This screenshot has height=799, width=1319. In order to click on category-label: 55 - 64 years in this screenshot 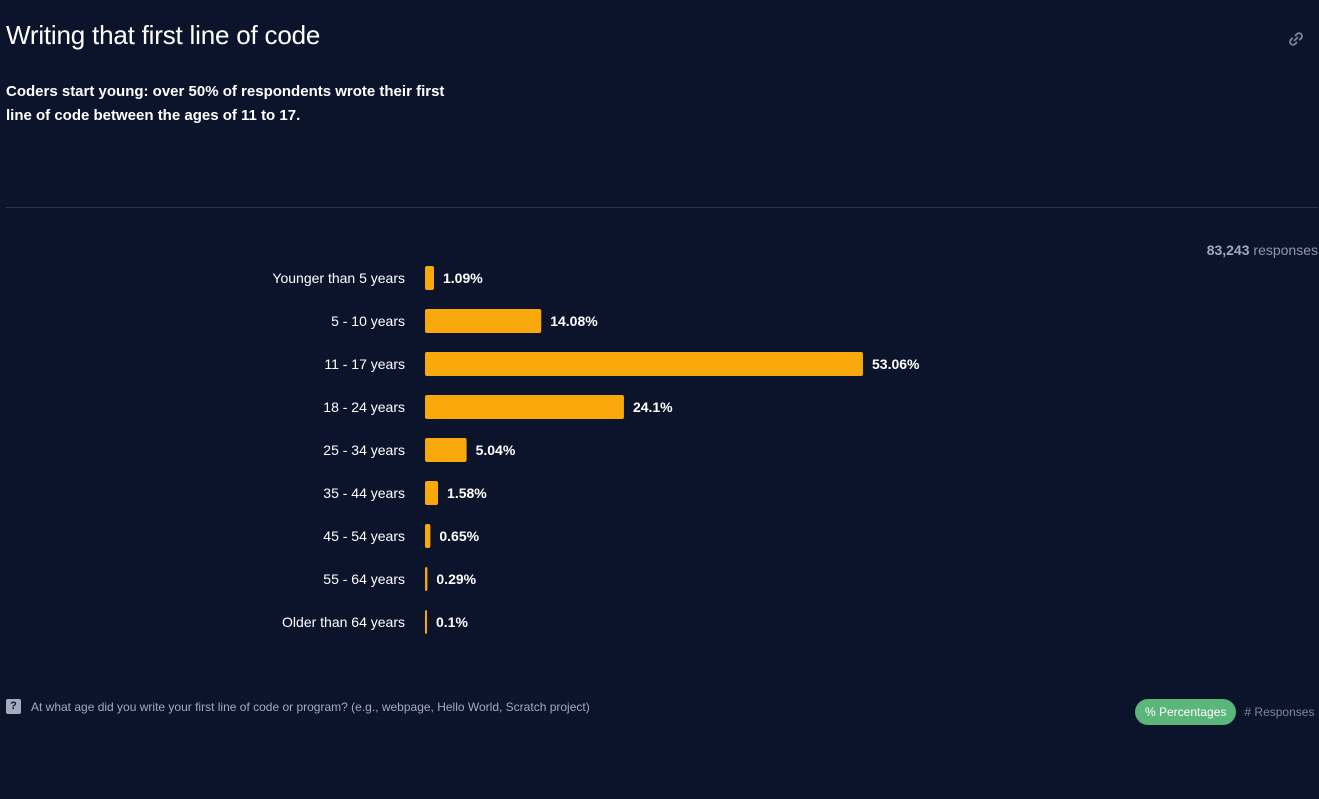, I will do `click(364, 579)`.